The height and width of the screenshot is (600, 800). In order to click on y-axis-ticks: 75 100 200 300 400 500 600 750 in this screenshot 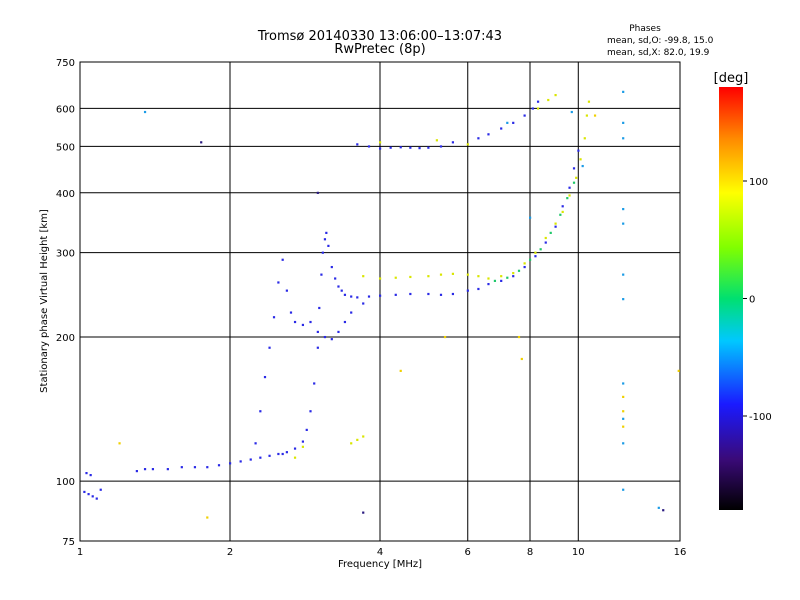, I will do `click(65, 303)`.